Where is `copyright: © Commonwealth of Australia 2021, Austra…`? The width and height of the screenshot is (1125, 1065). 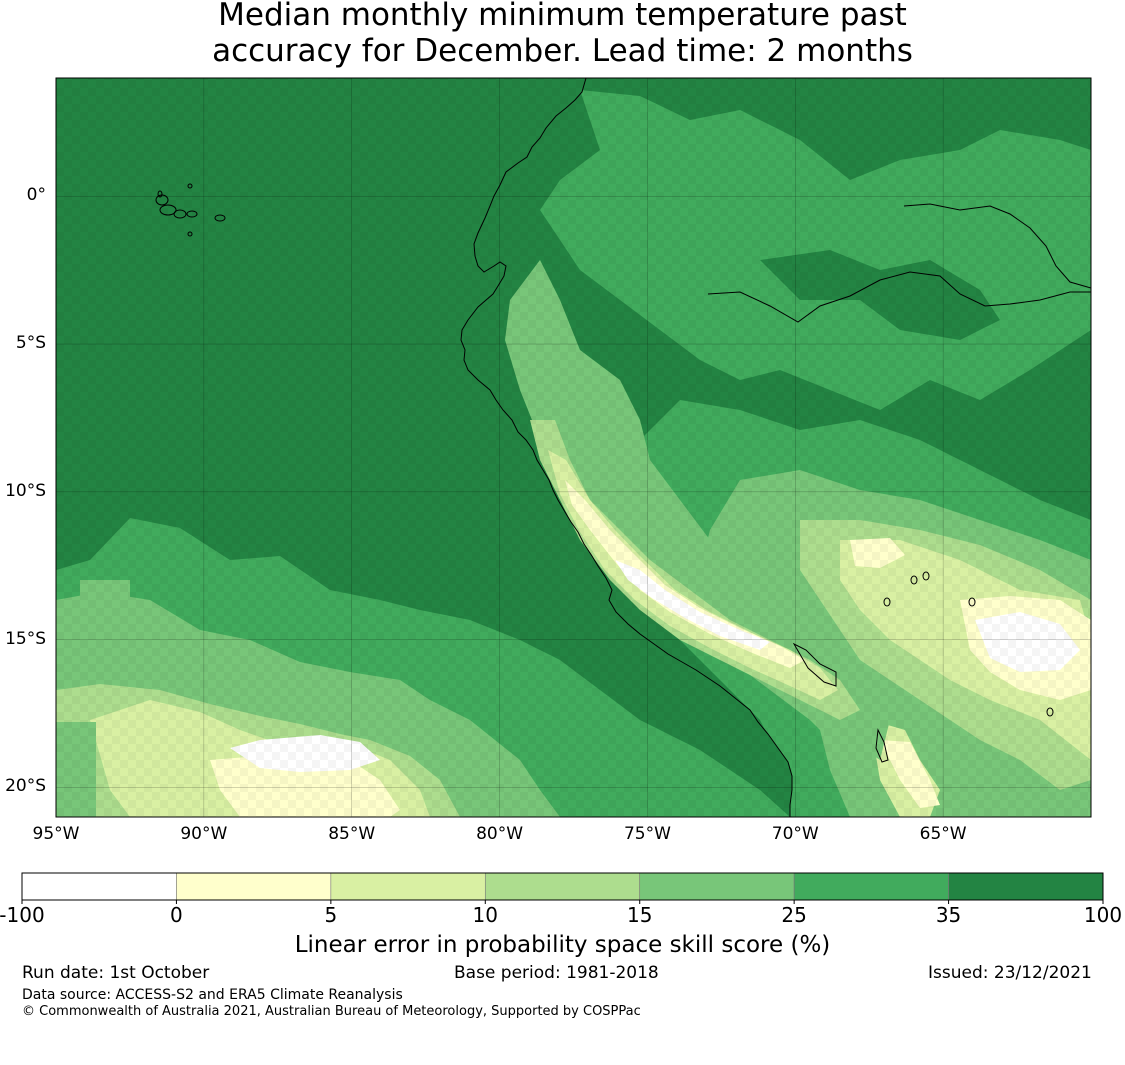 copyright: © Commonwealth of Australia 2021, Austra… is located at coordinates (331, 1011).